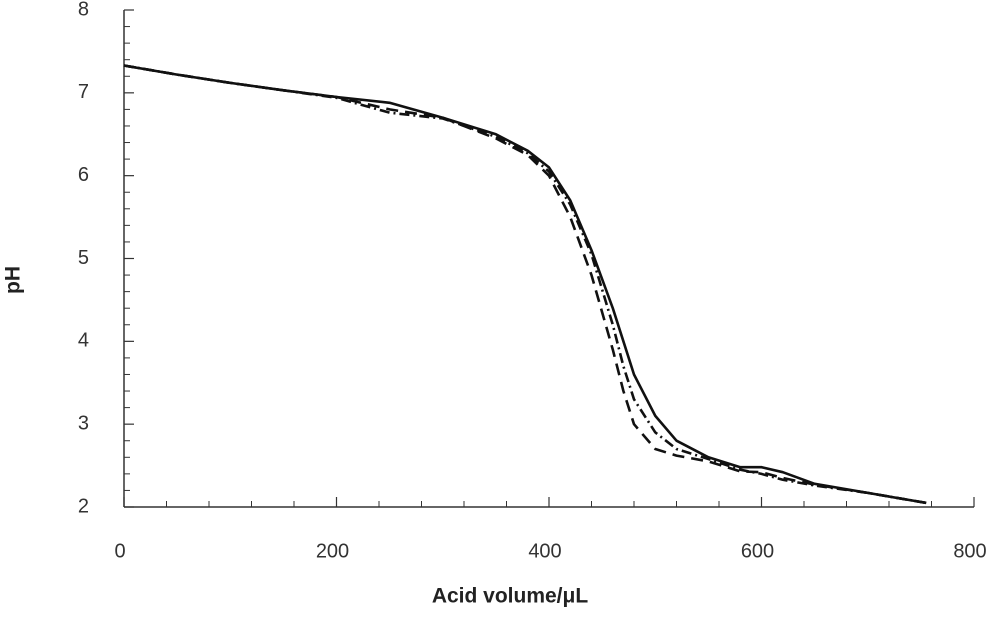  What do you see at coordinates (544, 551) in the screenshot?
I see `x-tick-label: 400` at bounding box center [544, 551].